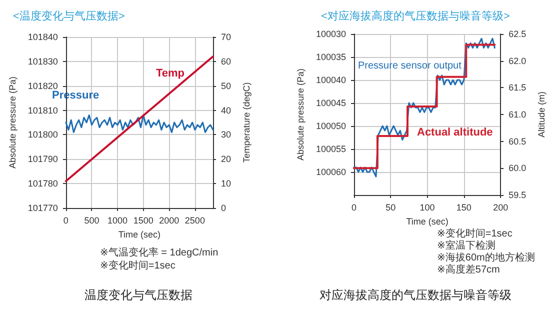 The image size is (554, 311). Describe the element at coordinates (169, 221) in the screenshot. I see `x-tick-label: 2000` at that location.